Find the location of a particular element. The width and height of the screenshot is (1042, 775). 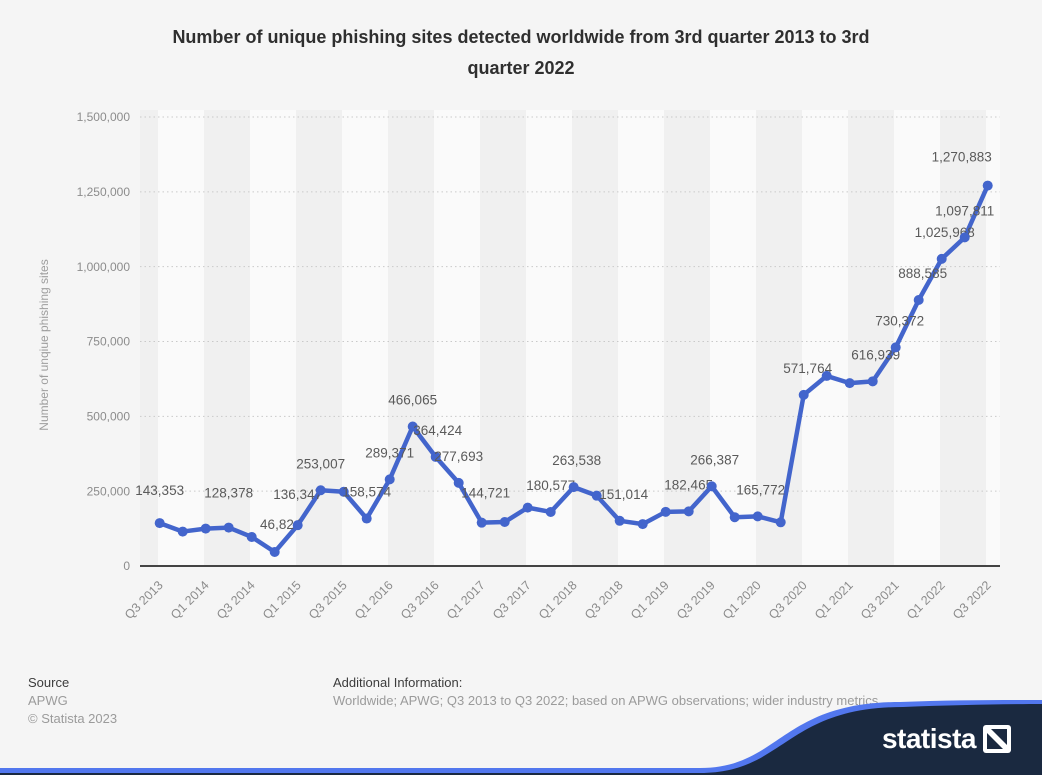

source-heading: Source is located at coordinates (49, 682).